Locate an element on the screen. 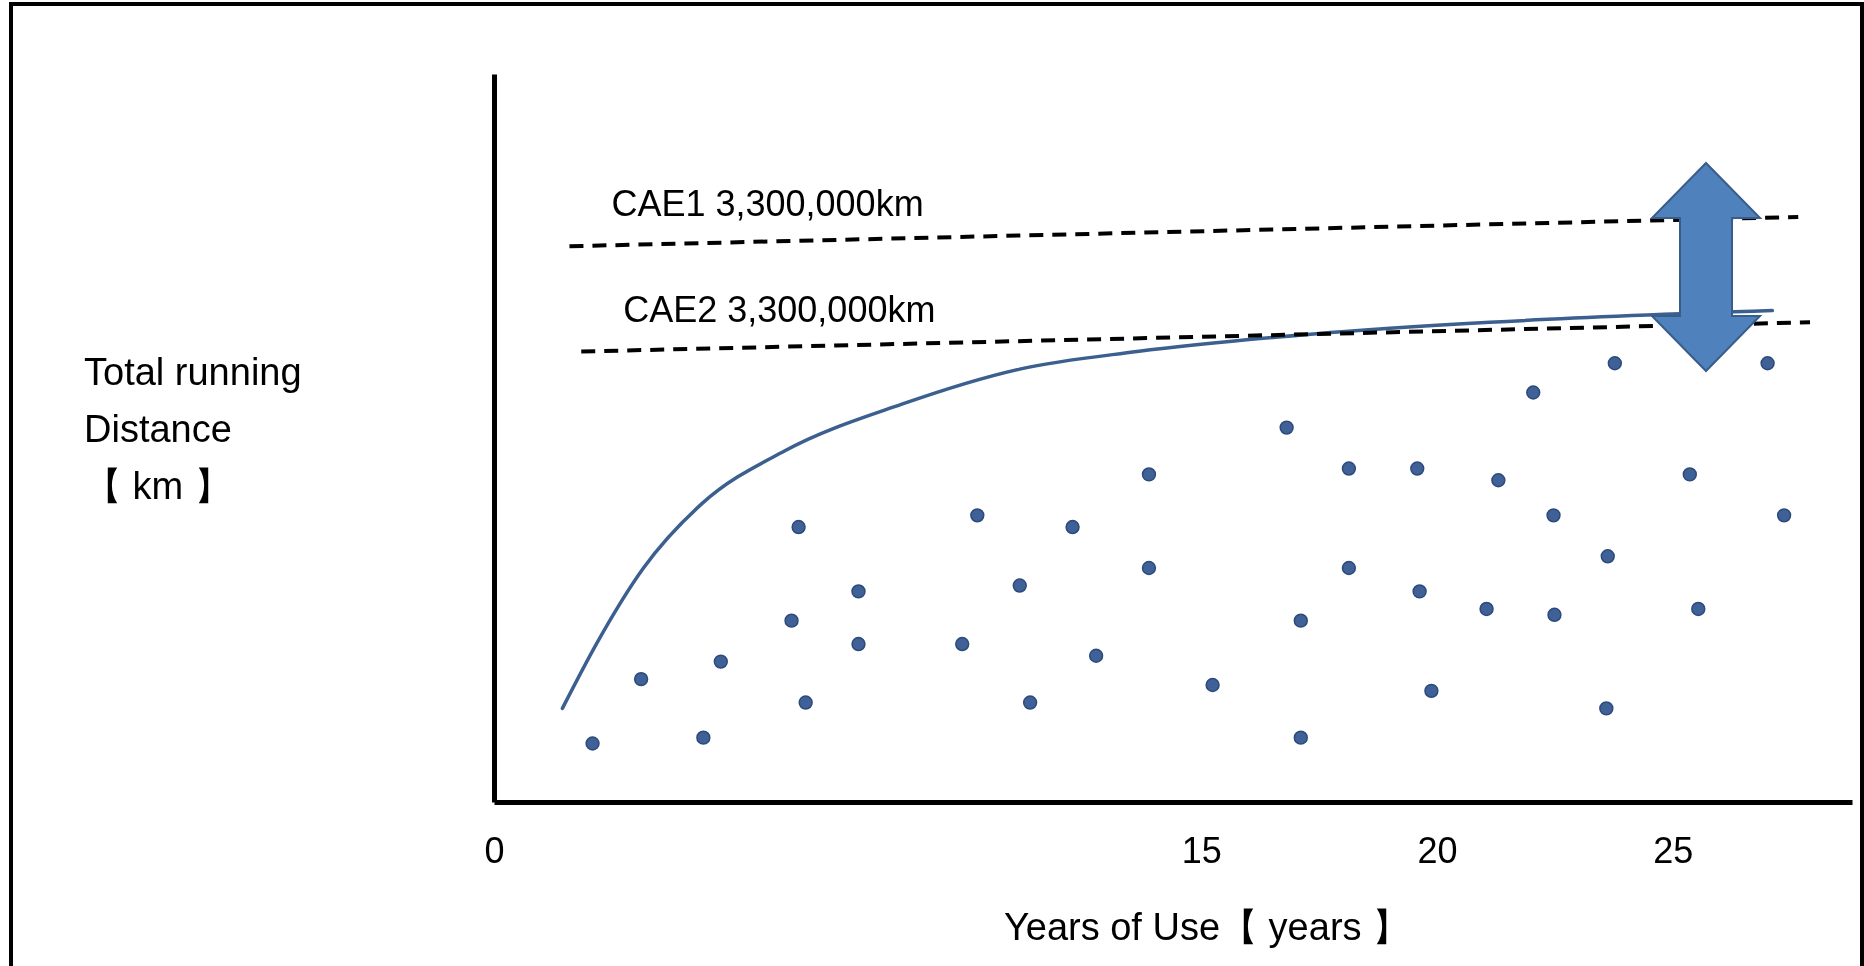 The width and height of the screenshot is (1864, 966). x-axis-title: Years of Use【 years 】 is located at coordinates (1207, 927).